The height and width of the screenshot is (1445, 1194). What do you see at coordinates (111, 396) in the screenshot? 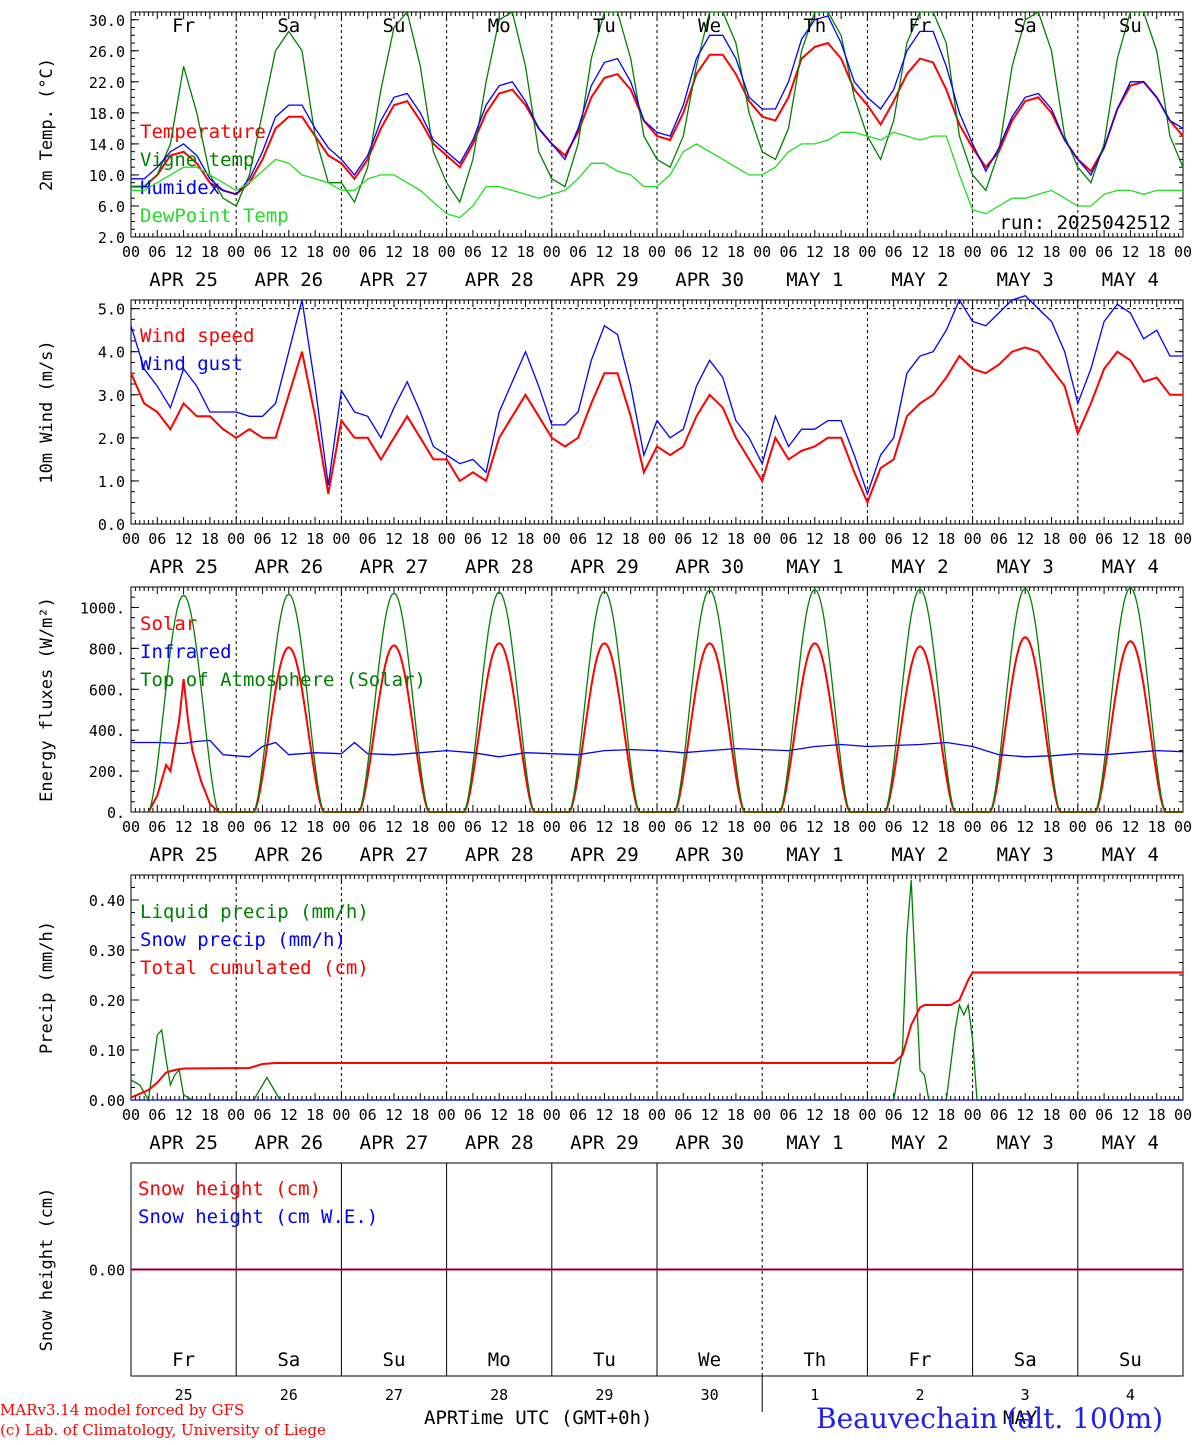
I see `y-tick-label: 3.0` at bounding box center [111, 396].